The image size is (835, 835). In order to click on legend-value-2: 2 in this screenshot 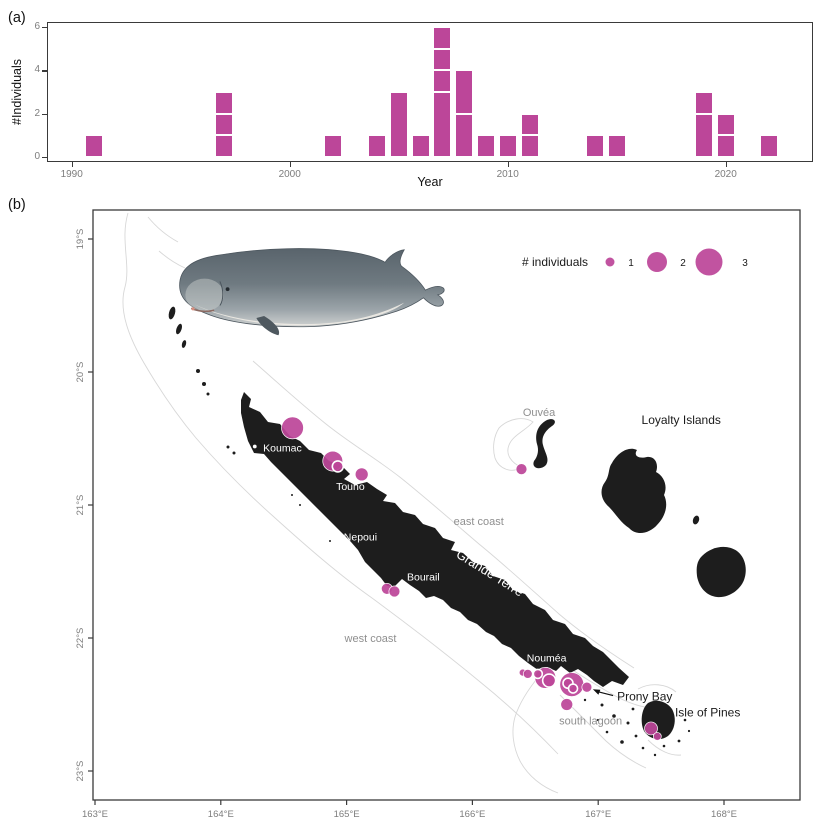, I will do `click(683, 263)`.